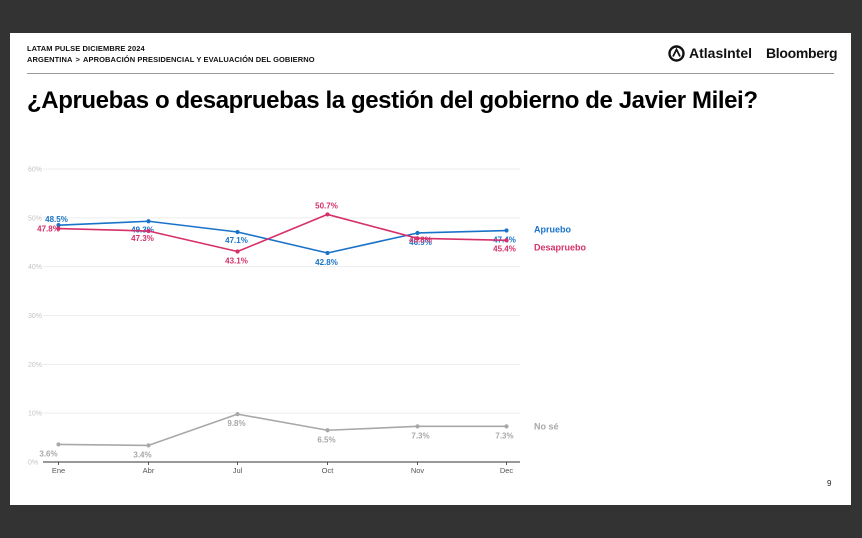 Image resolution: width=862 pixels, height=538 pixels. I want to click on atlasintel-mark-icon, so click(676, 53).